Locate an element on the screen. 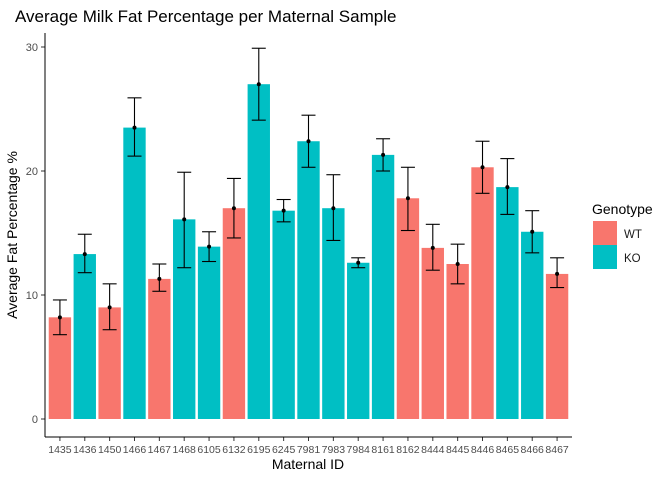 The width and height of the screenshot is (672, 480). x-tick-label: 6132 is located at coordinates (234, 450).